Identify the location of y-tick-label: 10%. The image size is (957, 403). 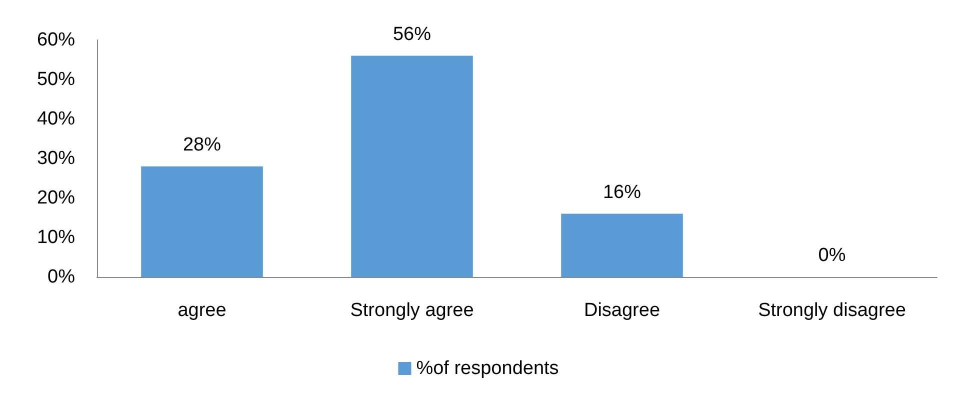
(56, 237).